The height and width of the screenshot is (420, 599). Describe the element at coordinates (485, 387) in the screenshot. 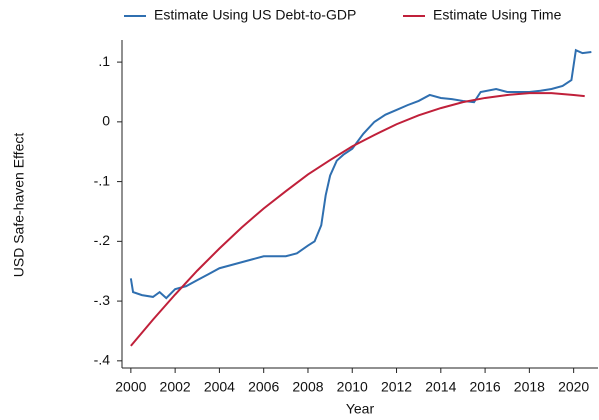

I see `x-tick-label: 2016` at that location.